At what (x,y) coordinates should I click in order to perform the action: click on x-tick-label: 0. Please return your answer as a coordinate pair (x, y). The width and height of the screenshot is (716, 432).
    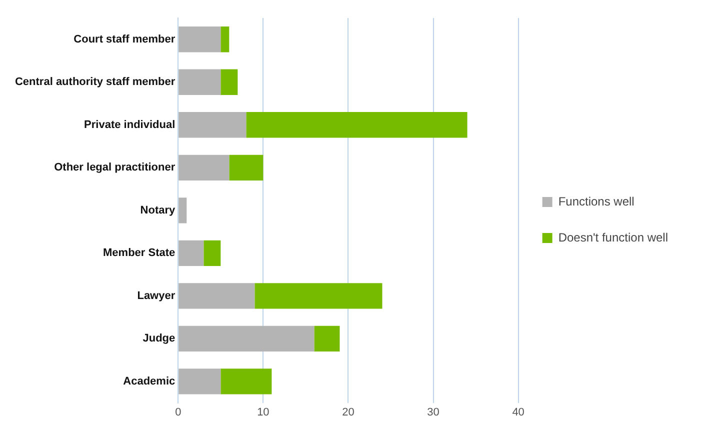
    Looking at the image, I should click on (178, 412).